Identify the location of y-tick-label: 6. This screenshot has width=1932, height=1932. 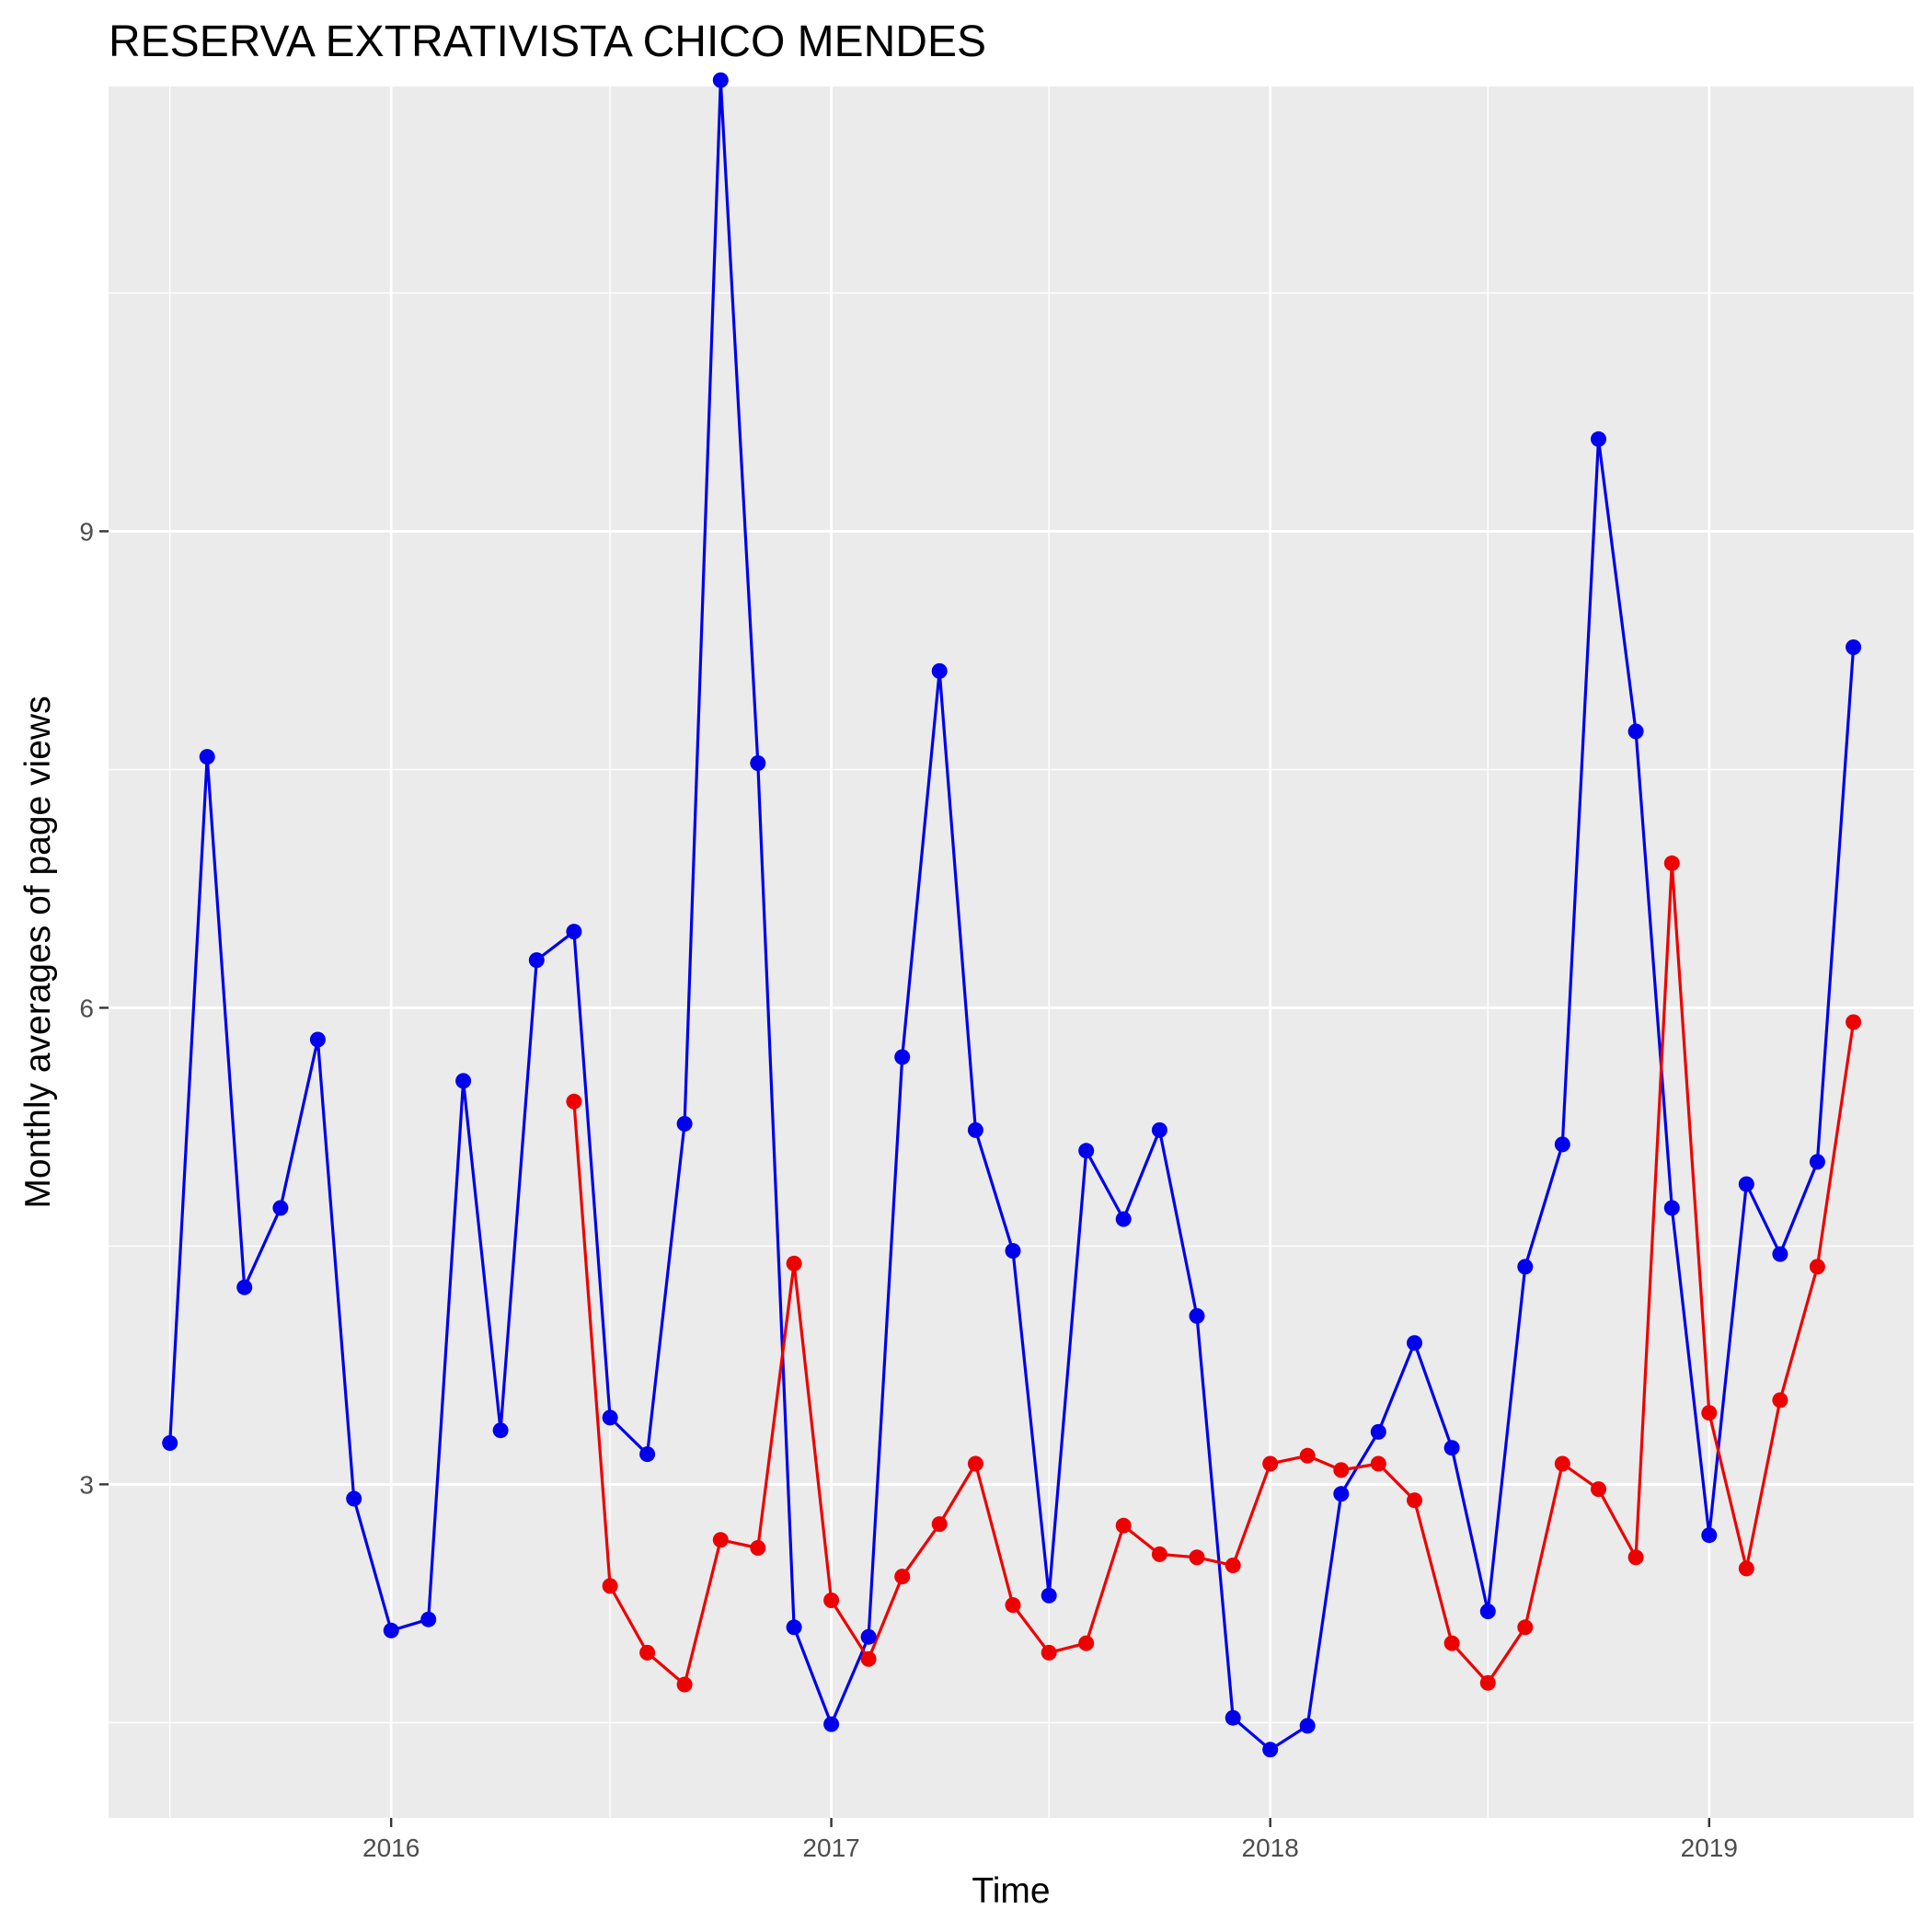
(86, 1008).